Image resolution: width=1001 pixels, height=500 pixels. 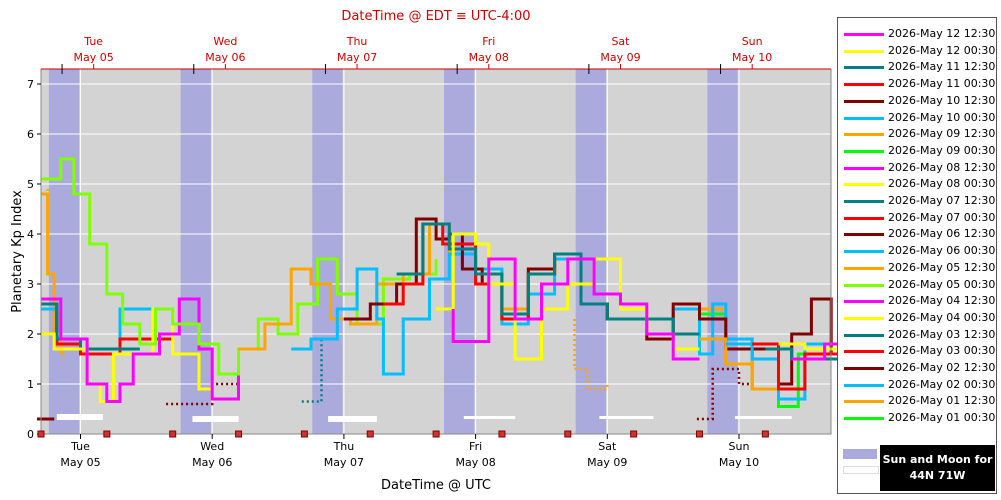 What do you see at coordinates (917, 201) in the screenshot?
I see `legend-item: 2026-May 07 12:30` at bounding box center [917, 201].